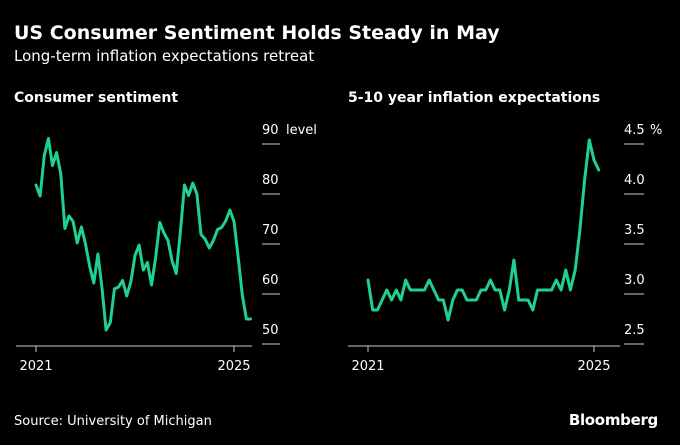 This screenshot has width=680, height=445. I want to click on source-note: Source: University of Michigan, so click(113, 421).